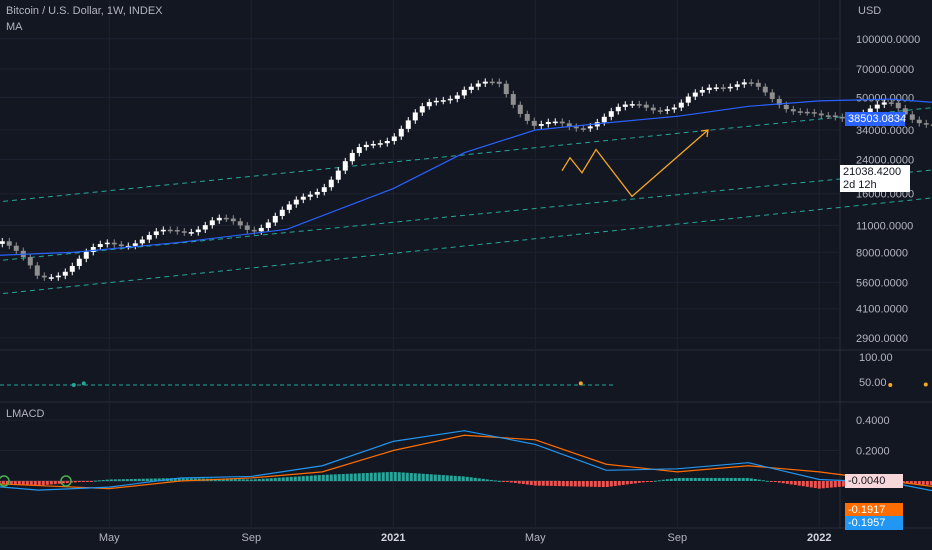 This screenshot has width=932, height=550. Describe the element at coordinates (882, 253) in the screenshot. I see `y-tick-label: 8000.0000` at that location.